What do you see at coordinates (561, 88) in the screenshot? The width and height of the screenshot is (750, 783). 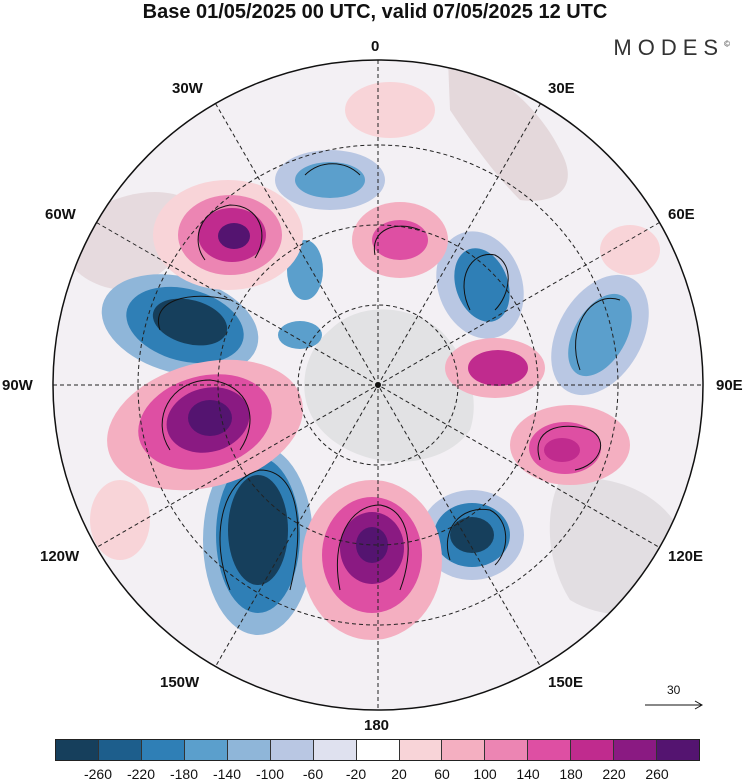 I see `lon-label-30e: 30E` at bounding box center [561, 88].